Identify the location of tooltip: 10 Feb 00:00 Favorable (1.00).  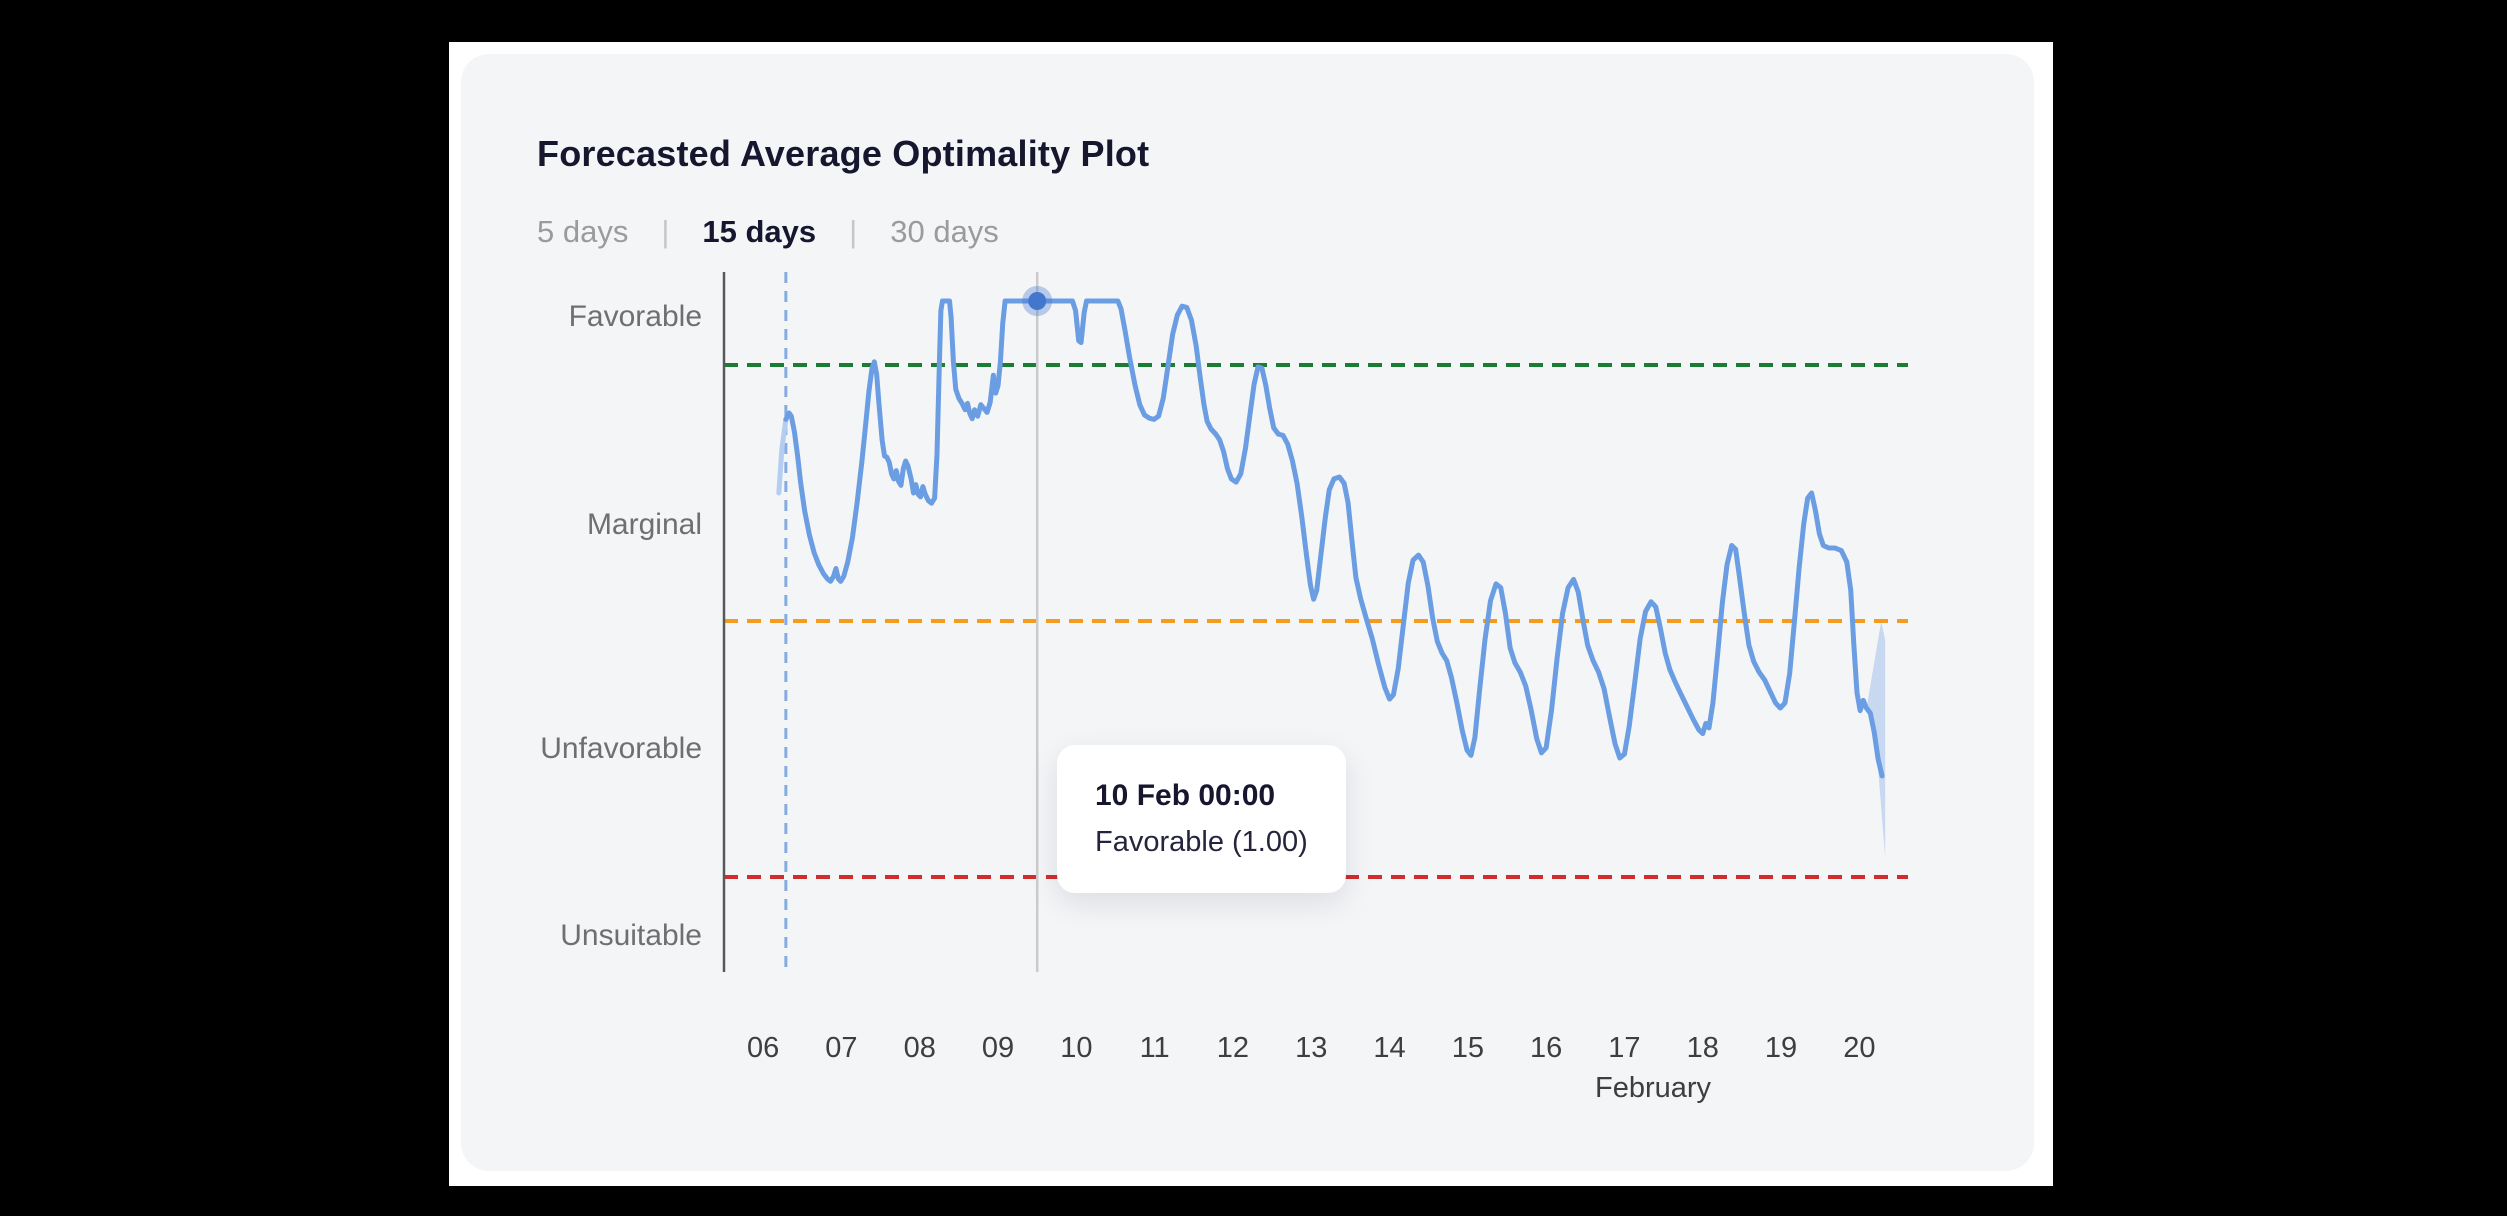
(1201, 819).